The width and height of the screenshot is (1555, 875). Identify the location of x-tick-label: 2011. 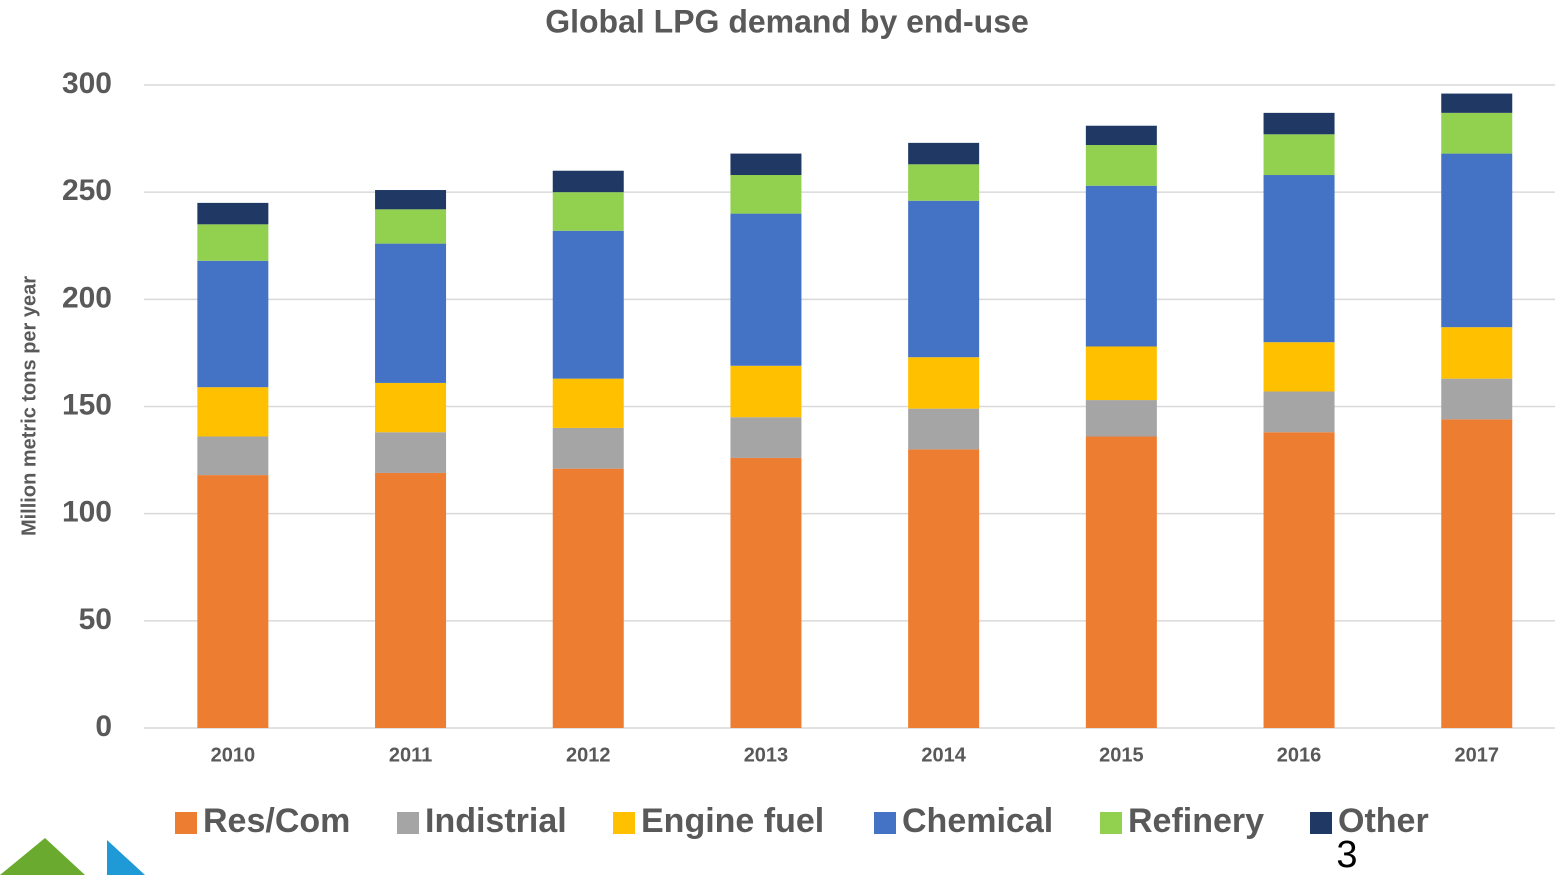
(410, 755).